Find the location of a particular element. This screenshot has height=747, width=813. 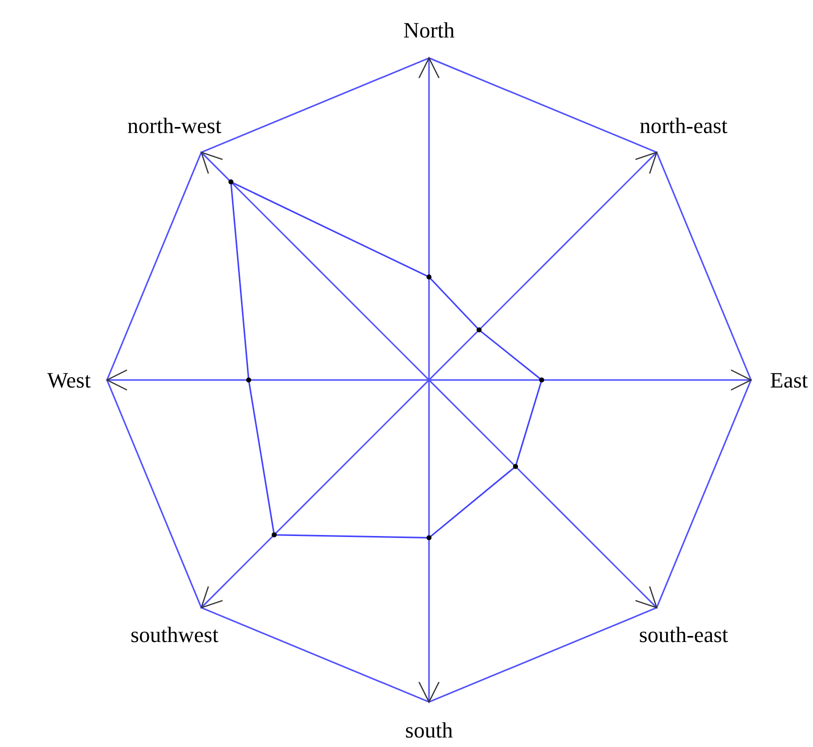

spoke-label: north-west is located at coordinates (174, 125).